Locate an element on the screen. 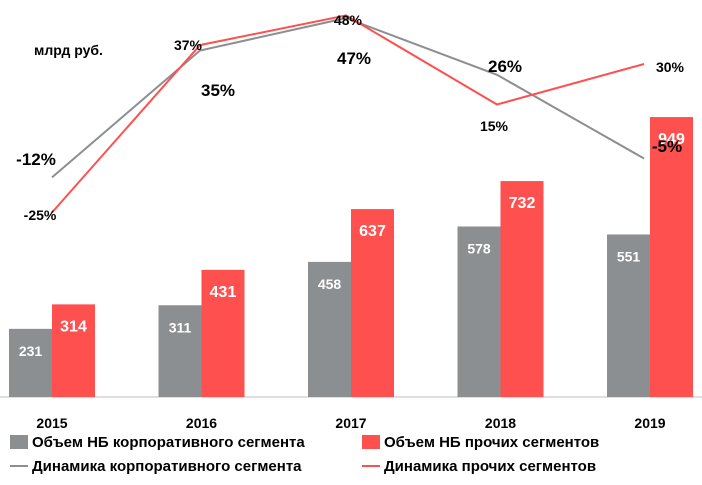  x-tick-label: 2017 is located at coordinates (350, 422).